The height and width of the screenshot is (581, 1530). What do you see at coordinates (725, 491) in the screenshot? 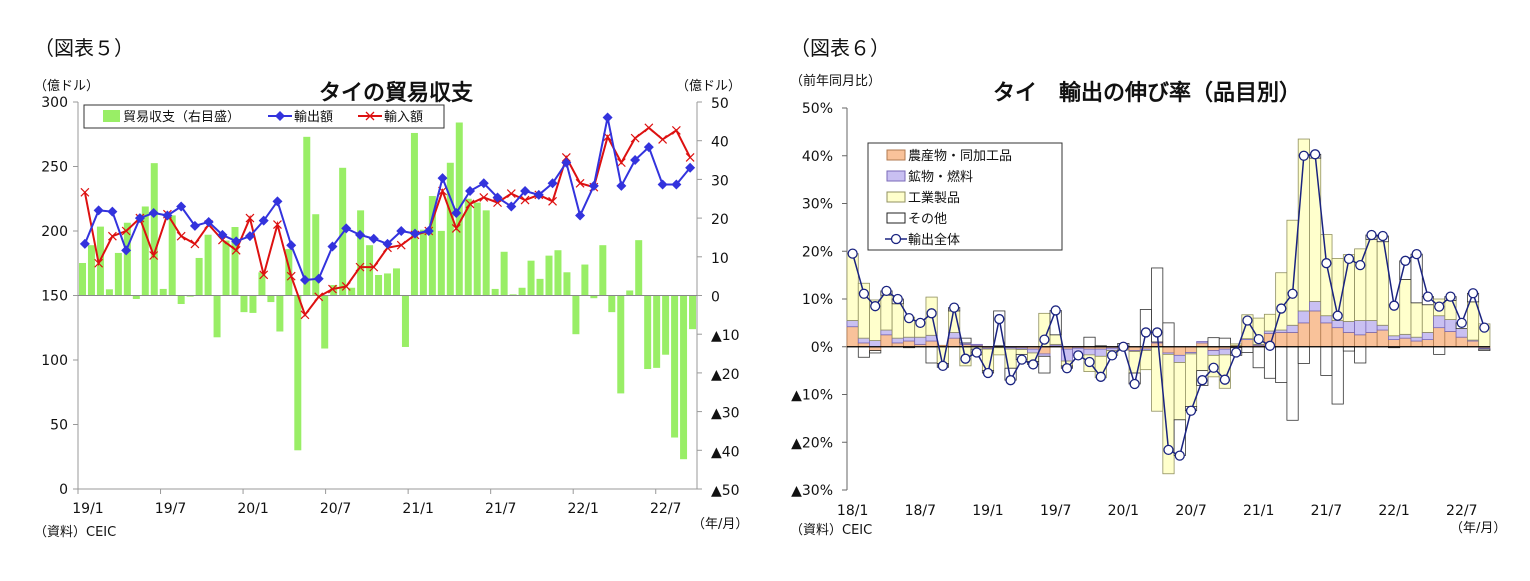
I see `y-right-tick-label: ▲50` at bounding box center [725, 491].